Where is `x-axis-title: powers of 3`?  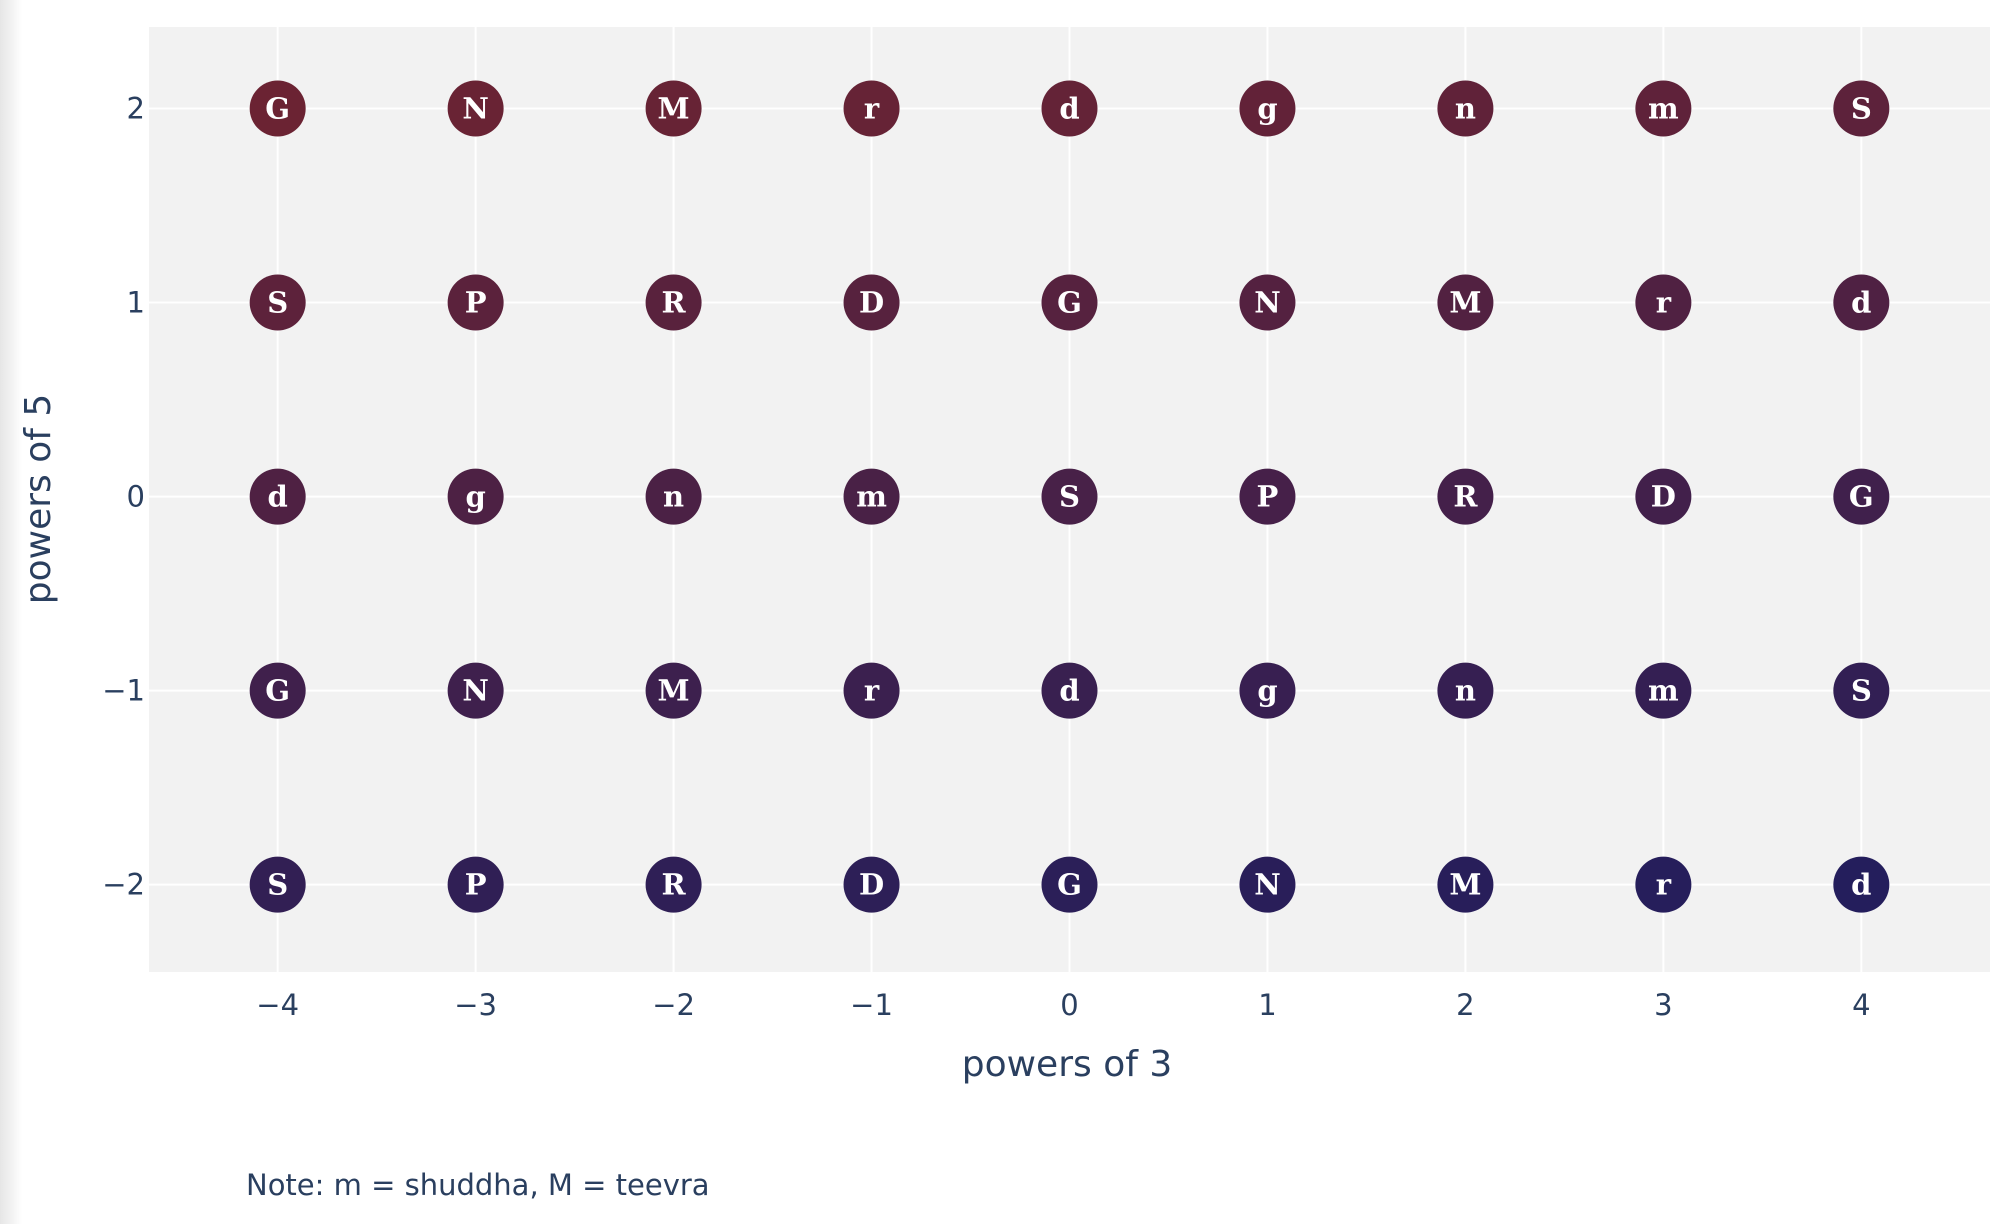 x-axis-title: powers of 3 is located at coordinates (1067, 1064).